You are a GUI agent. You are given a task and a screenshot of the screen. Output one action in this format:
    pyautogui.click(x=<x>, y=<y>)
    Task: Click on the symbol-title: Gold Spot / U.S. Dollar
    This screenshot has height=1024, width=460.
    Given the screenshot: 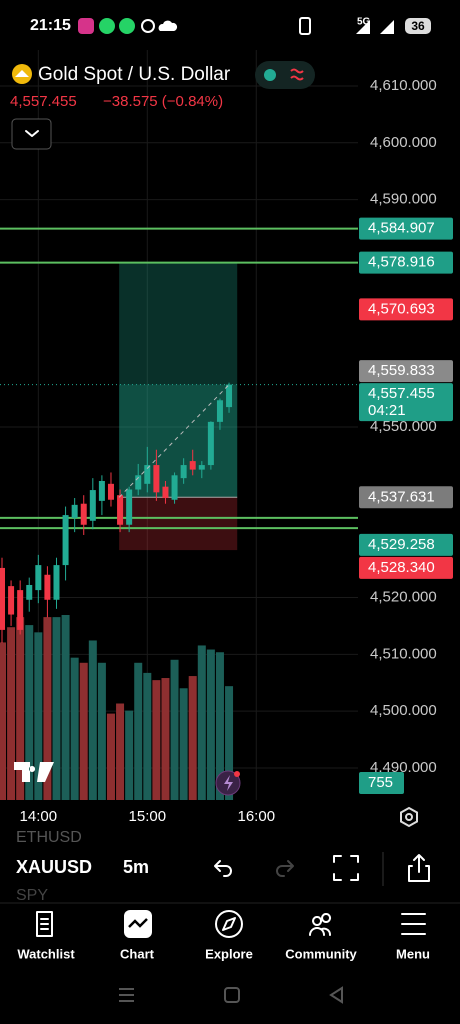 What is the action you would take?
    pyautogui.click(x=134, y=74)
    